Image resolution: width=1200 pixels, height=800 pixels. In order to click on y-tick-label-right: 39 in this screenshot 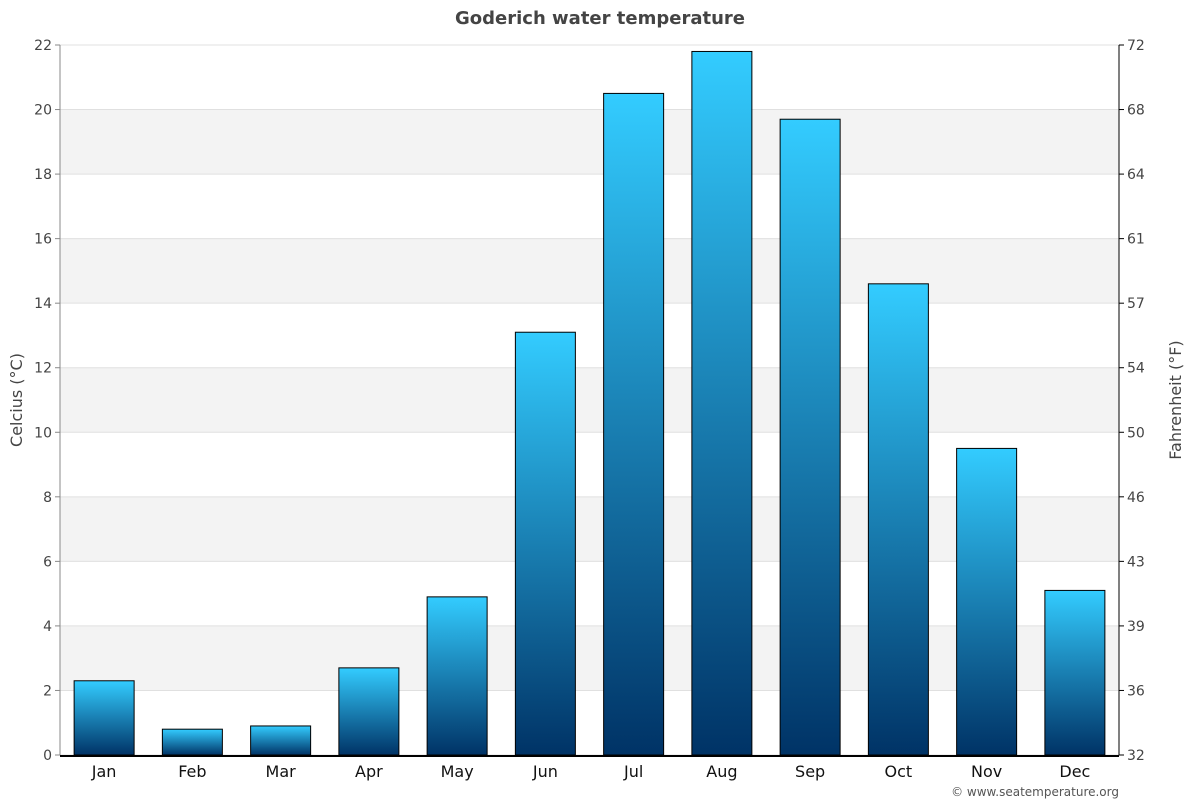, I will do `click(1136, 627)`.